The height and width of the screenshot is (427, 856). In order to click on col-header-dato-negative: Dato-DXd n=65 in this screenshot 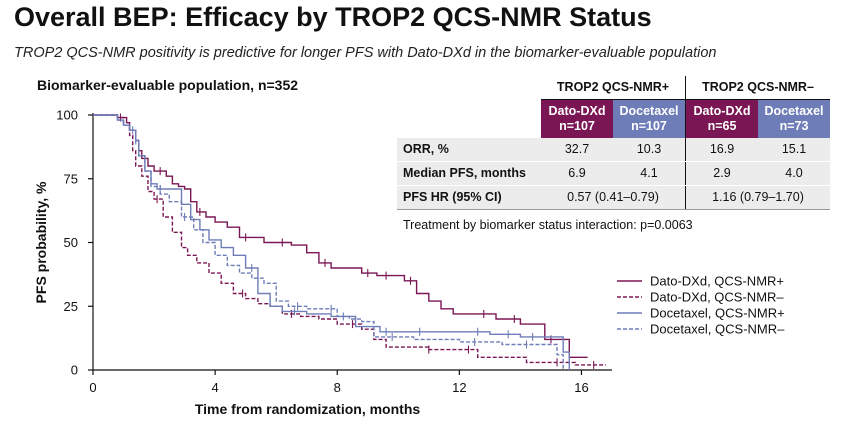, I will do `click(721, 118)`.